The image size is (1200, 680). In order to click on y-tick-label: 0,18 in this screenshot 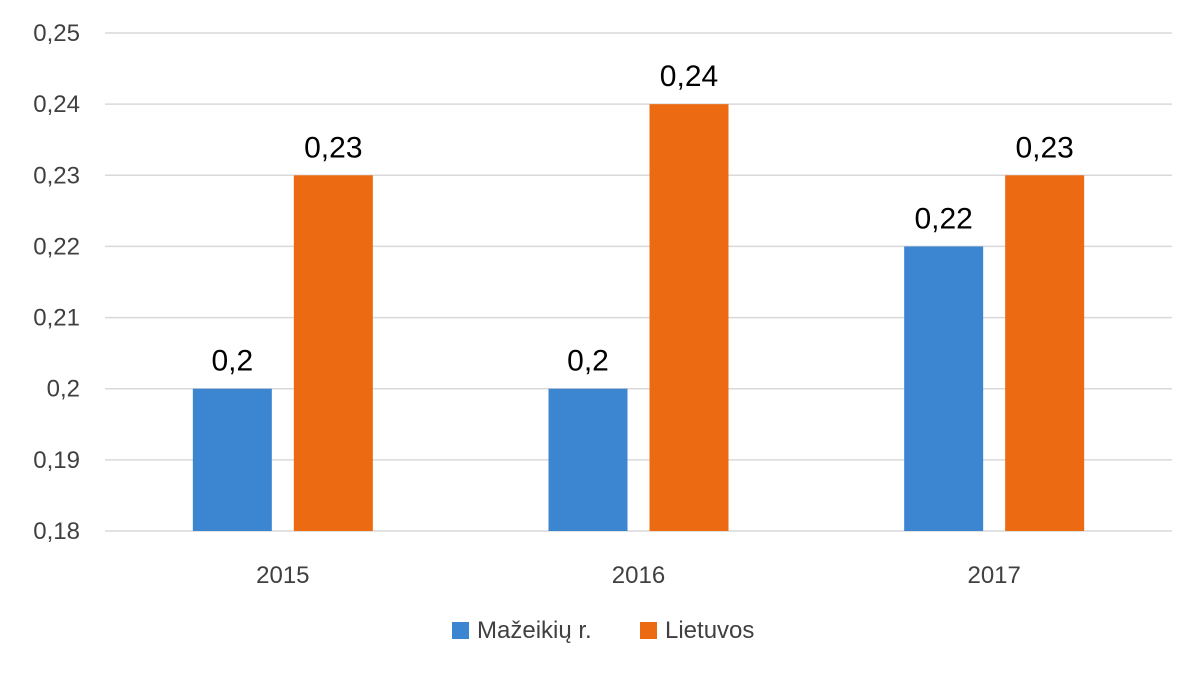, I will do `click(56, 531)`.